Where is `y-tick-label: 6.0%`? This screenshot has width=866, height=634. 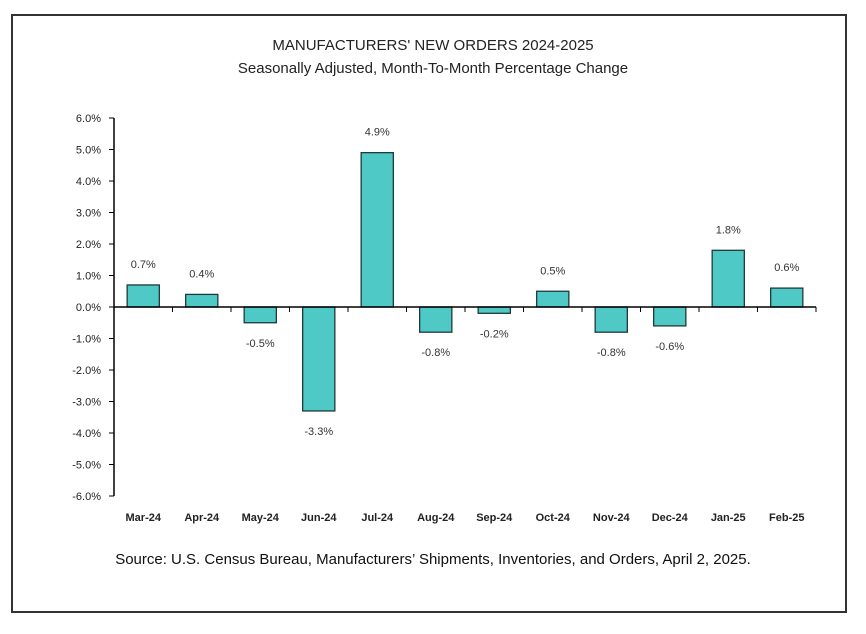
y-tick-label: 6.0% is located at coordinates (88, 119).